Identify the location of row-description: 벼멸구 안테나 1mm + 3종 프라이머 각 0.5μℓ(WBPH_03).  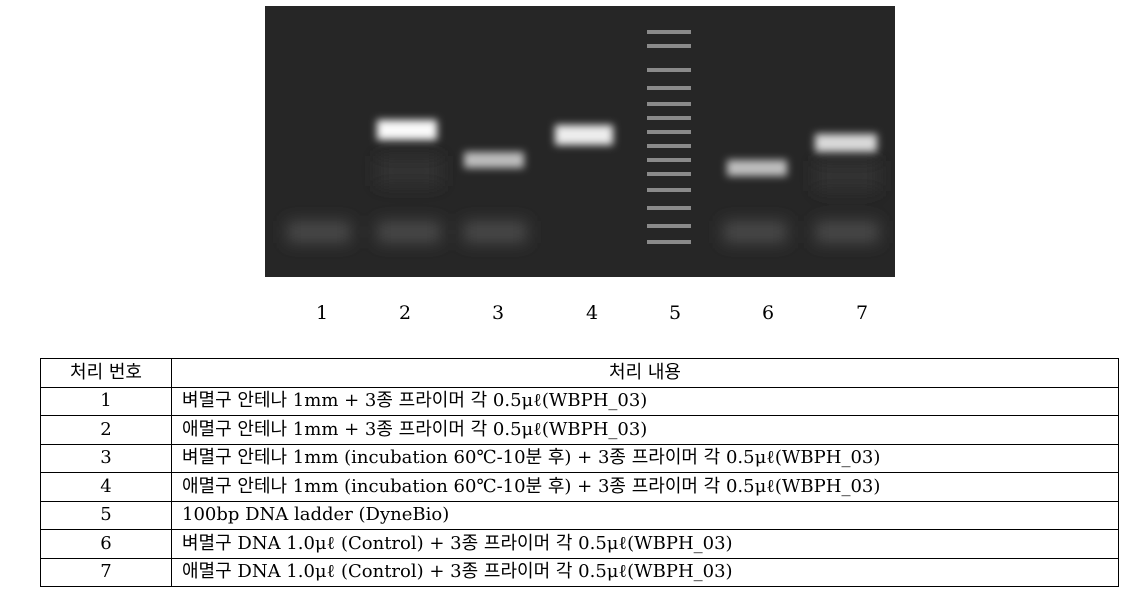
(645, 401).